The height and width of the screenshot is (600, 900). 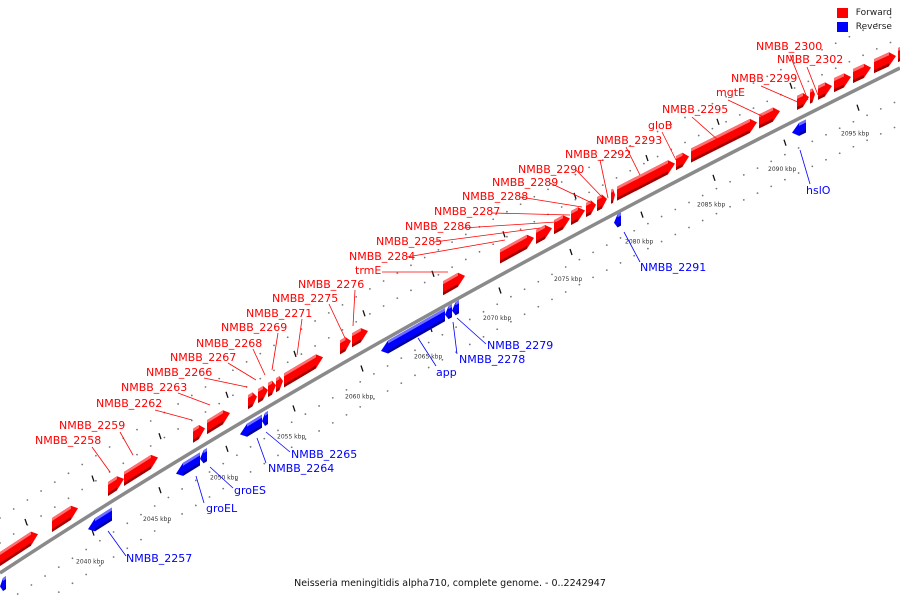 I want to click on forward-gene-label: NMBB_2295, so click(x=695, y=109).